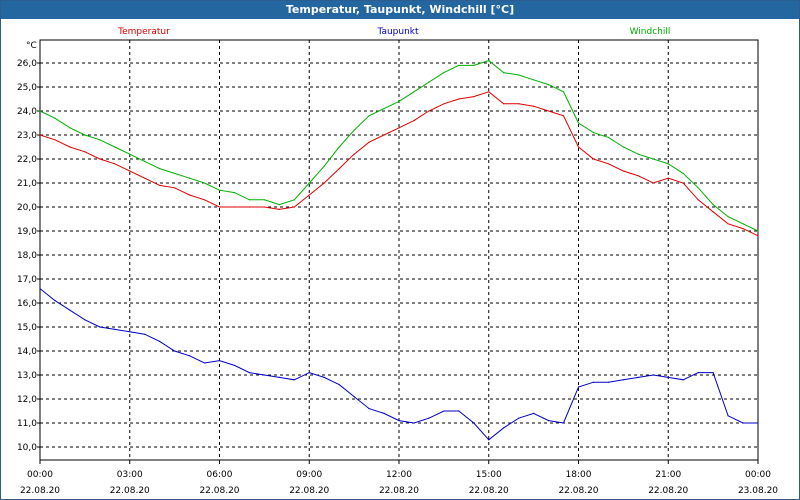 The width and height of the screenshot is (800, 500). What do you see at coordinates (758, 491) in the screenshot?
I see `x-tick-date-label: 23.08.20` at bounding box center [758, 491].